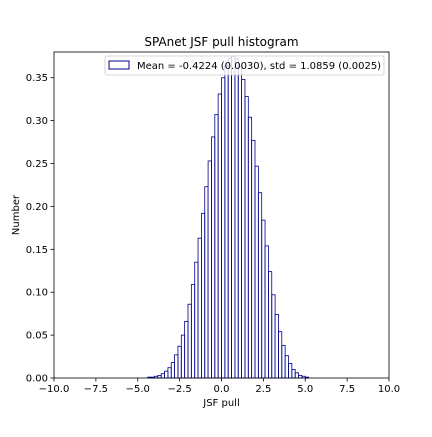 The height and width of the screenshot is (437, 432). What do you see at coordinates (54, 389) in the screenshot?
I see `x-tick-label: −10.0` at bounding box center [54, 389].